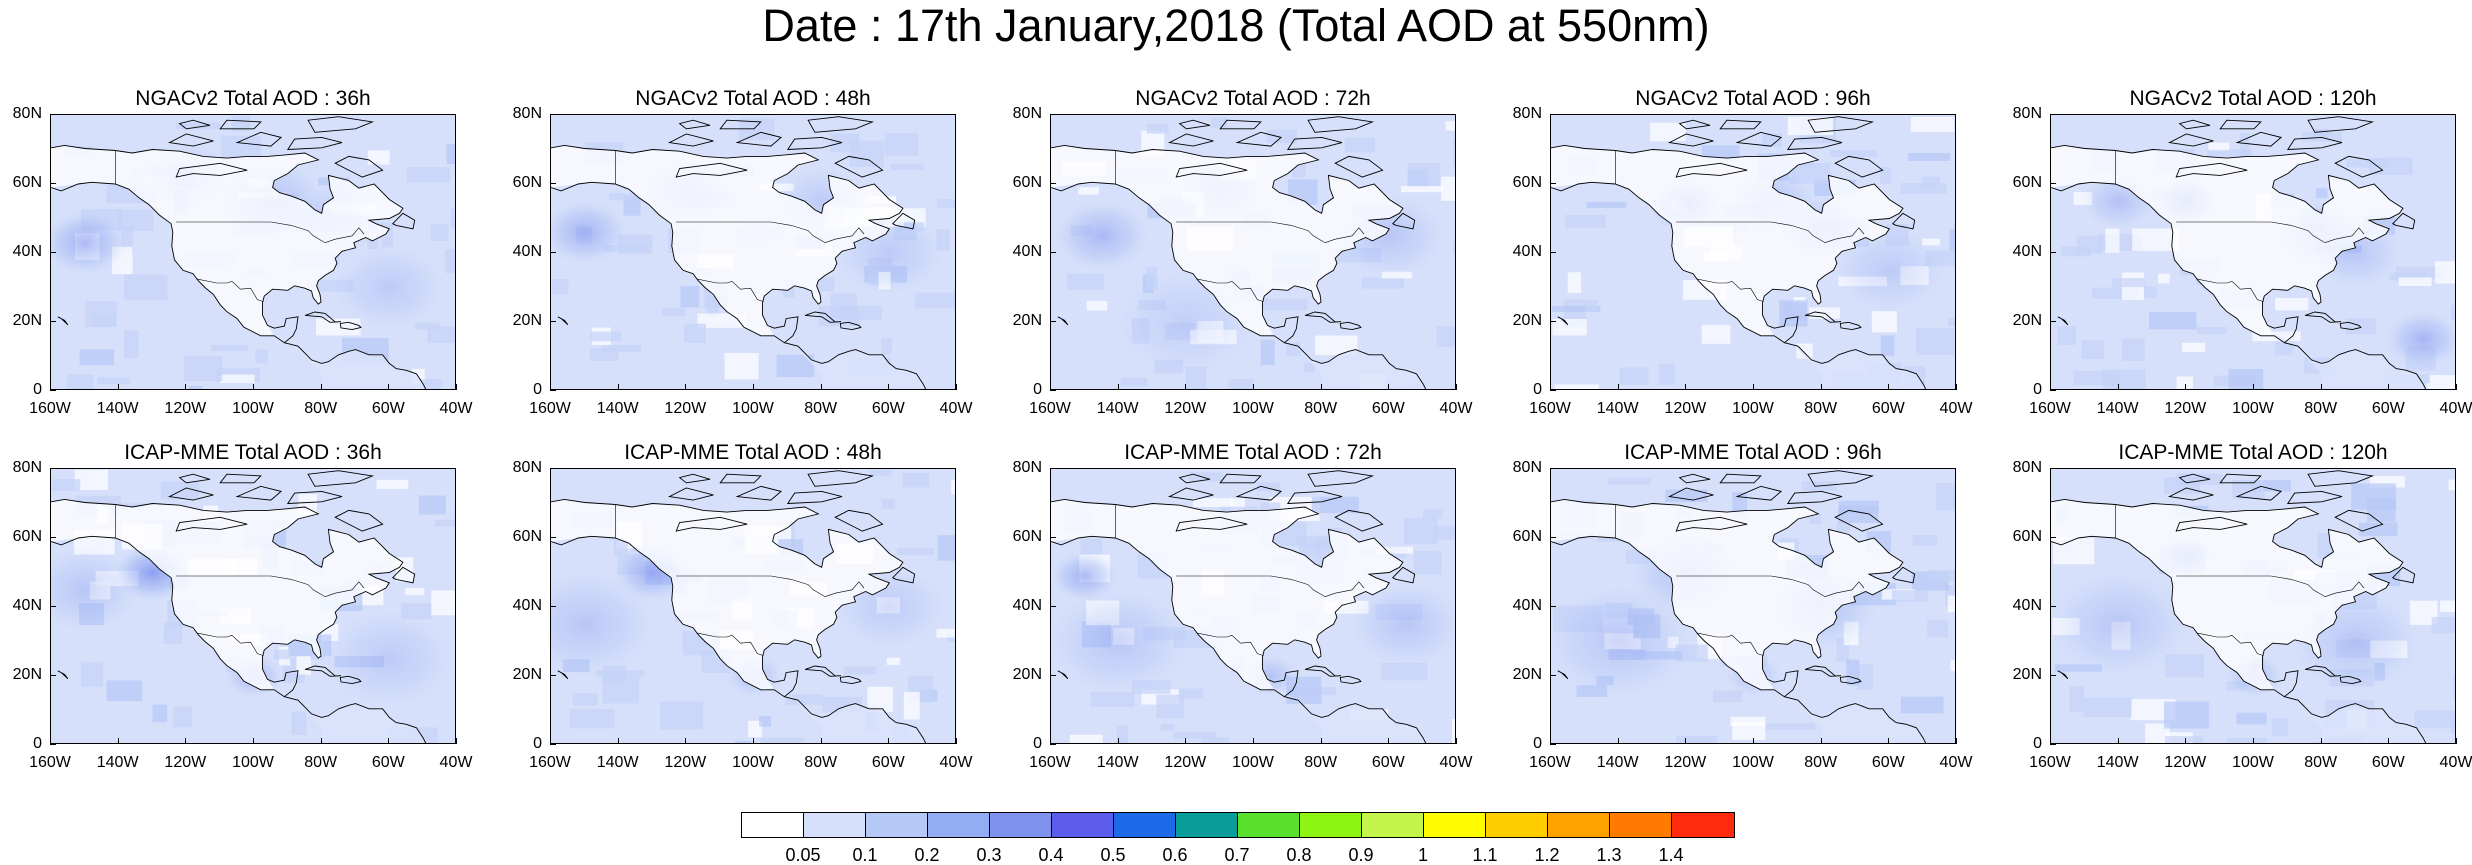 The width and height of the screenshot is (2472, 865). What do you see at coordinates (1253, 452) in the screenshot?
I see `panel-title: ICAP-MME Total AOD : 72h` at bounding box center [1253, 452].